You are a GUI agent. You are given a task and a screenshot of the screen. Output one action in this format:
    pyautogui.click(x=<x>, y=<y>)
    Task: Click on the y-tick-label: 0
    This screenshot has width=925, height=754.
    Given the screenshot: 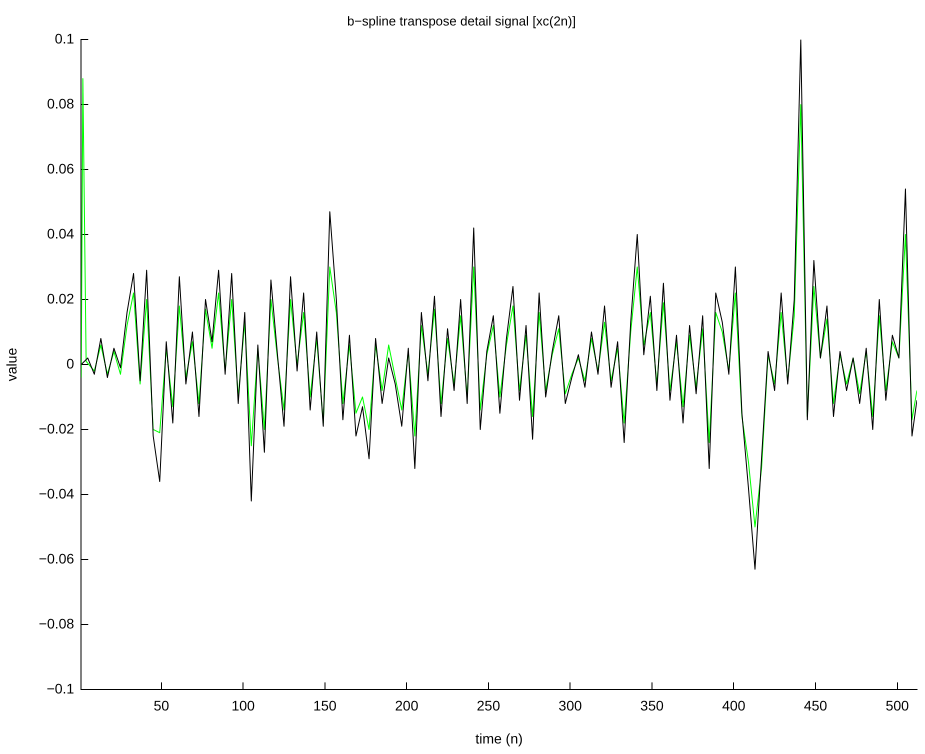 What is the action you would take?
    pyautogui.click(x=70, y=363)
    